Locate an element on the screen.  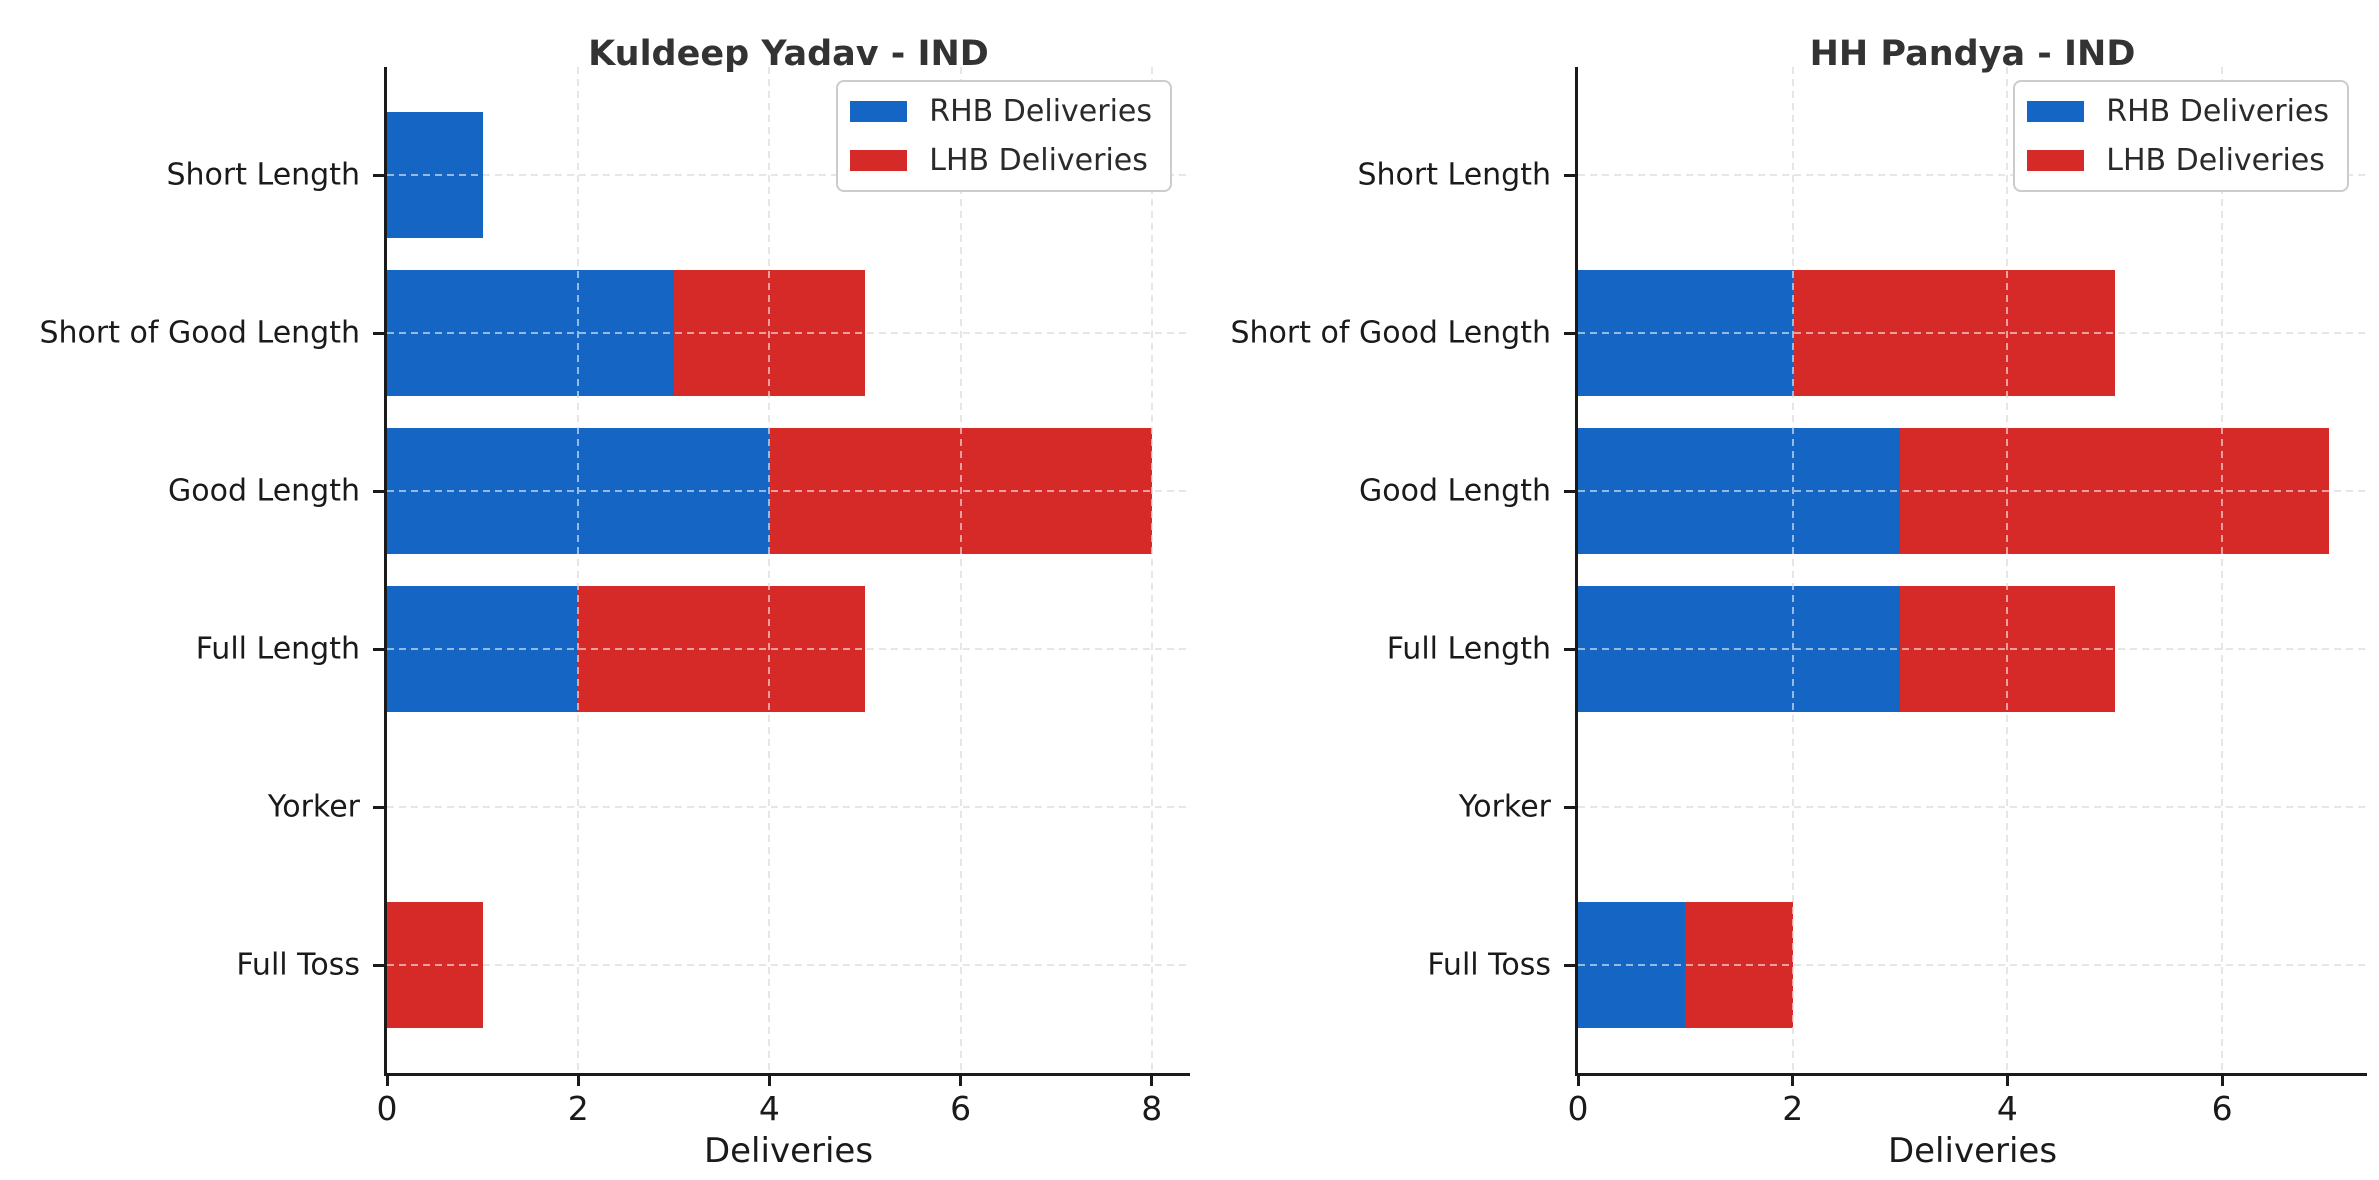
chart-title: Kuldeep Yadav - IND is located at coordinates (788, 54).